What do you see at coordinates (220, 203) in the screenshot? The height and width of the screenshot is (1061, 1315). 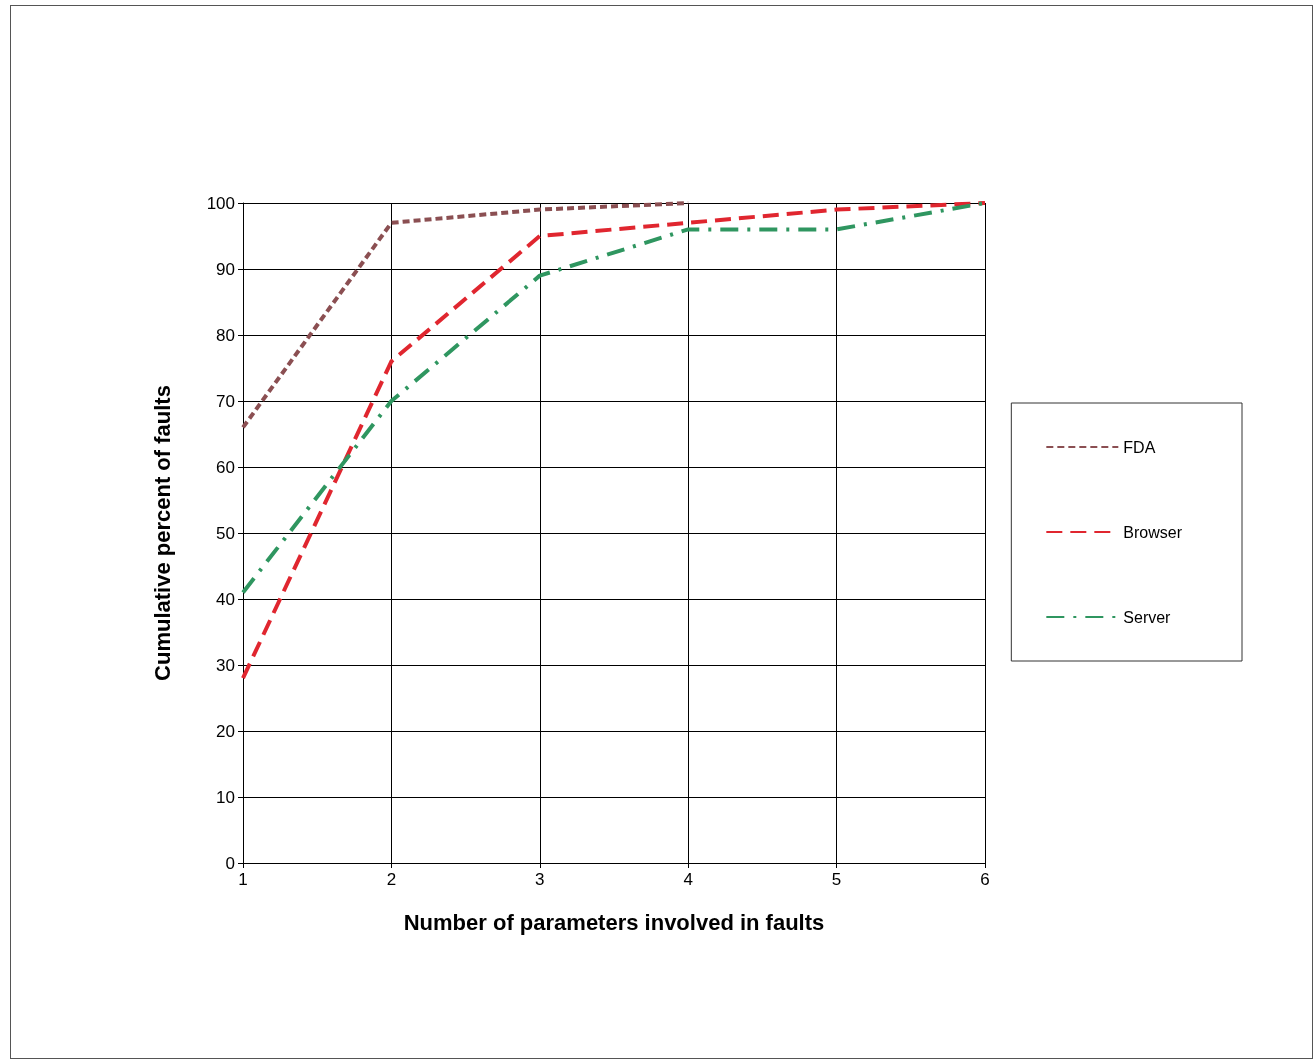 I see `y-tick-label: 100` at bounding box center [220, 203].